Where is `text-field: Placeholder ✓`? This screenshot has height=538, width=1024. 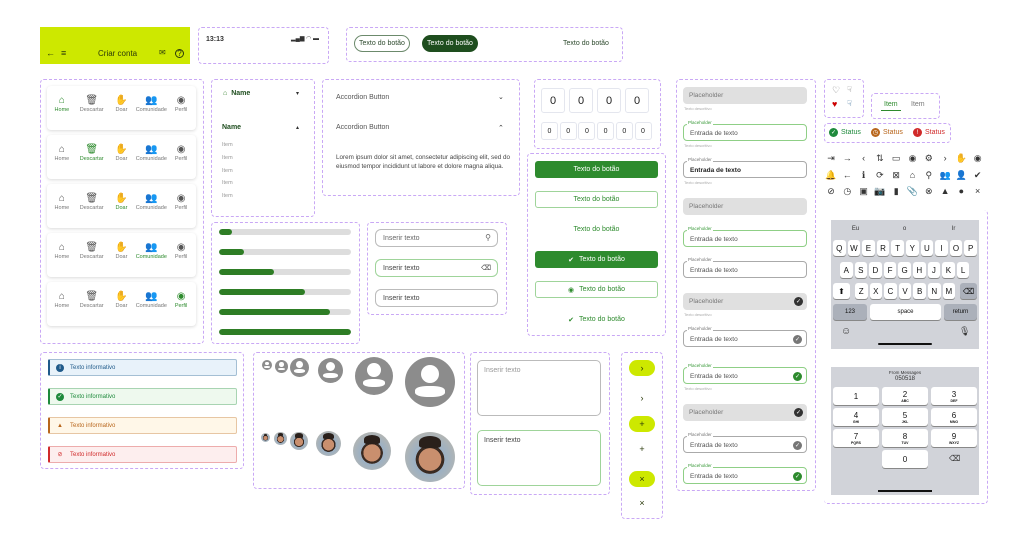 text-field: Placeholder ✓ is located at coordinates (745, 301).